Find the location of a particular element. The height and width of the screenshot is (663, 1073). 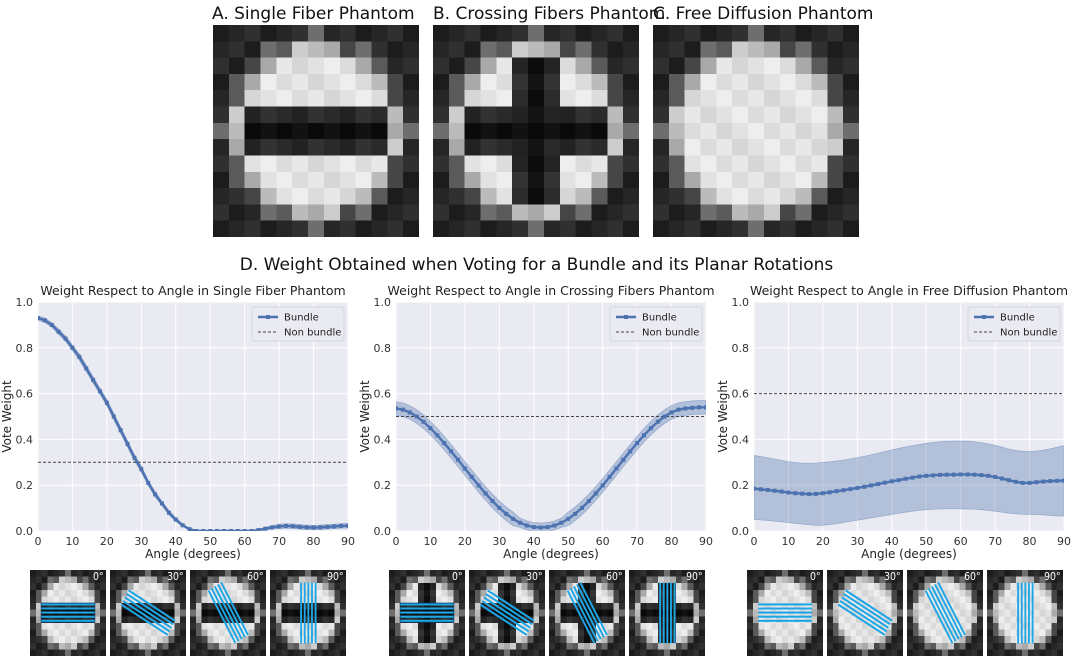

y-axis-label: Vote Weight is located at coordinates (365, 416).